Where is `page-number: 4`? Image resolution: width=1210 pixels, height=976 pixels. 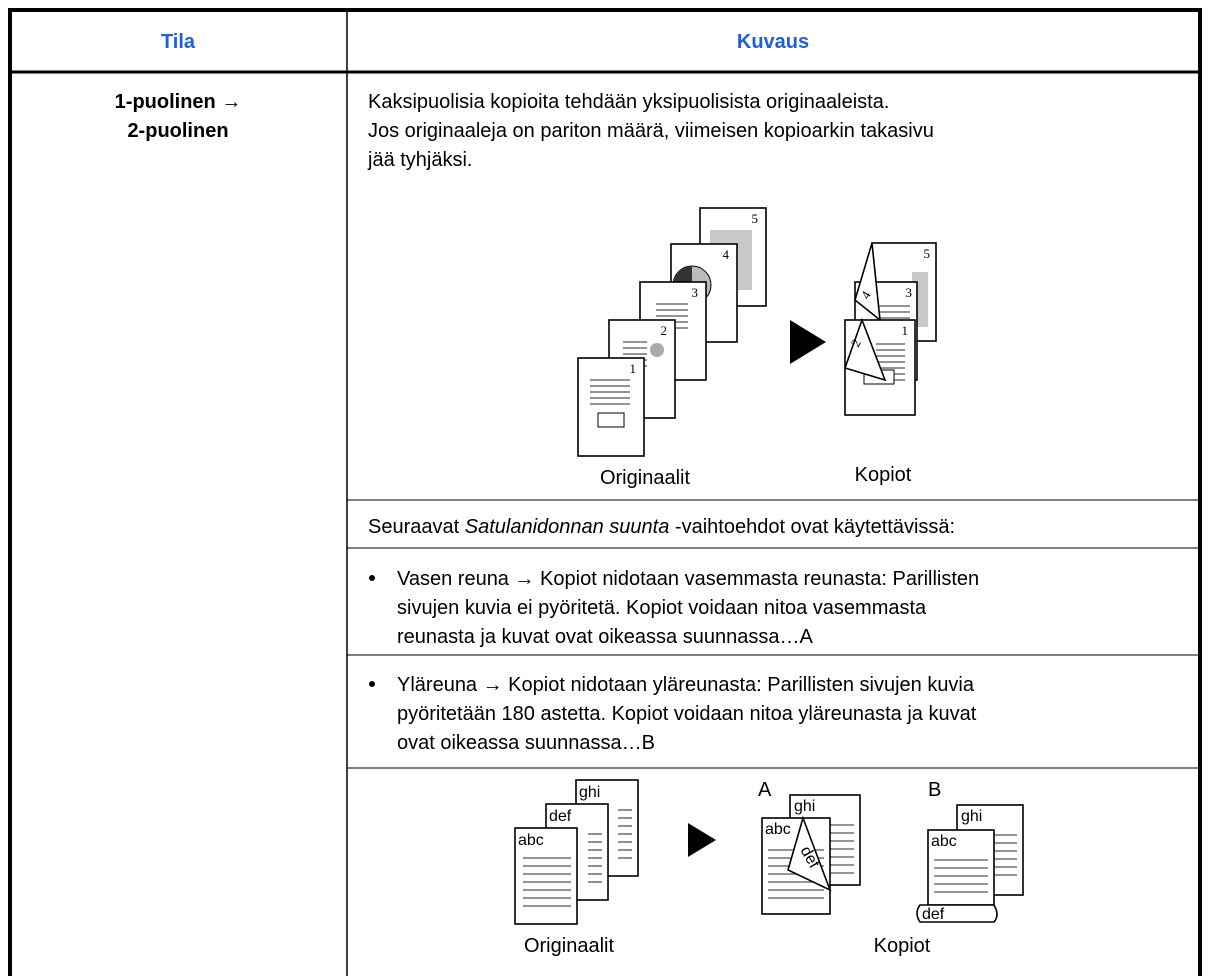
page-number: 4 is located at coordinates (726, 254).